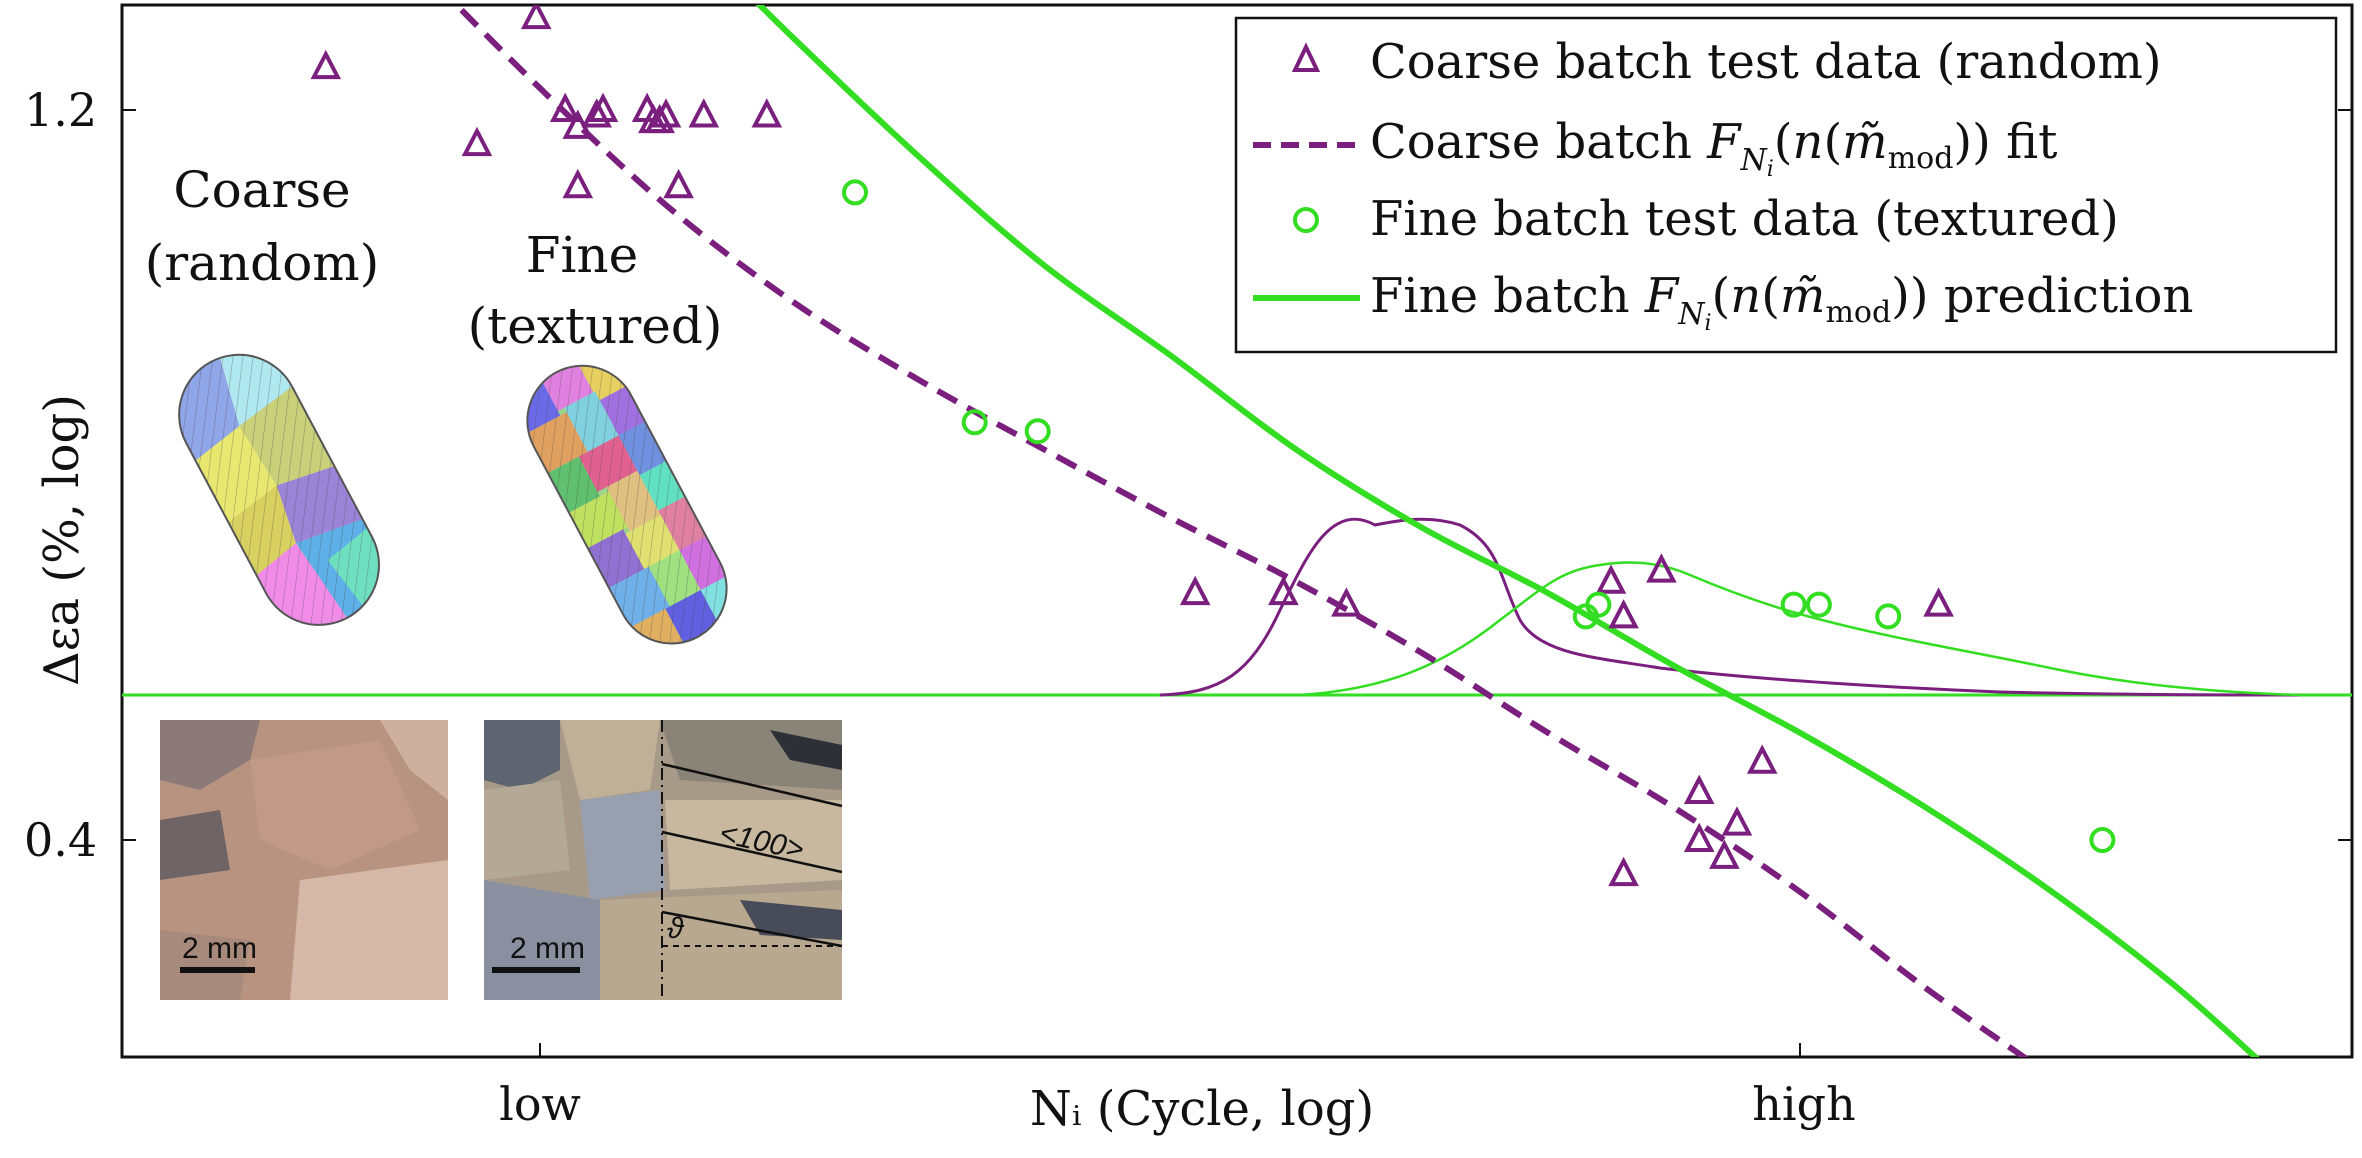 The height and width of the screenshot is (1158, 2362). Describe the element at coordinates (1507, 296) in the screenshot. I see `legend-fine-prediction-prefix: Fine batch` at that location.